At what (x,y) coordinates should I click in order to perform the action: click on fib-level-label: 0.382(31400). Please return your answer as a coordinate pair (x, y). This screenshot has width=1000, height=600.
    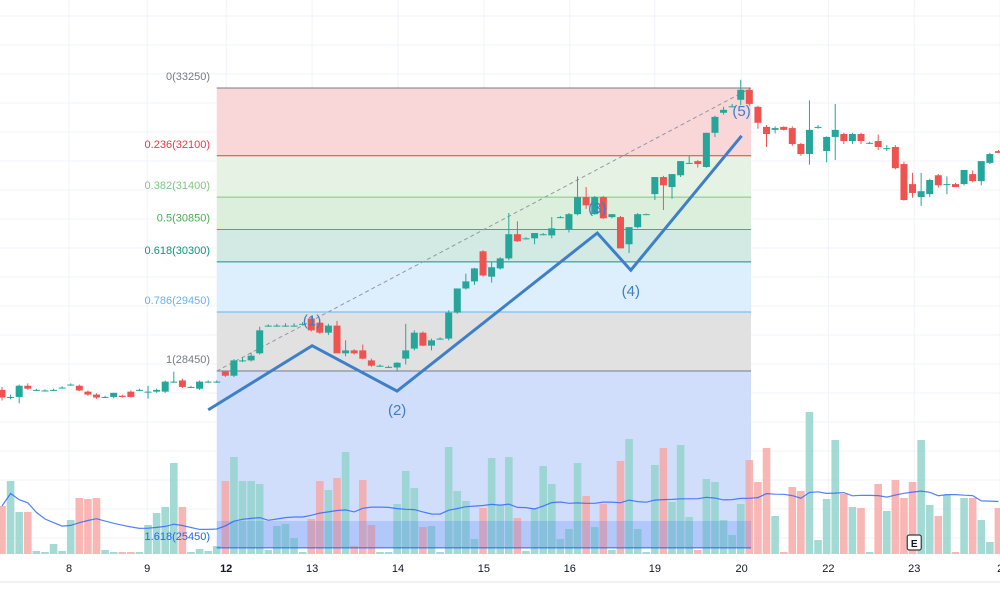
    Looking at the image, I should click on (177, 186).